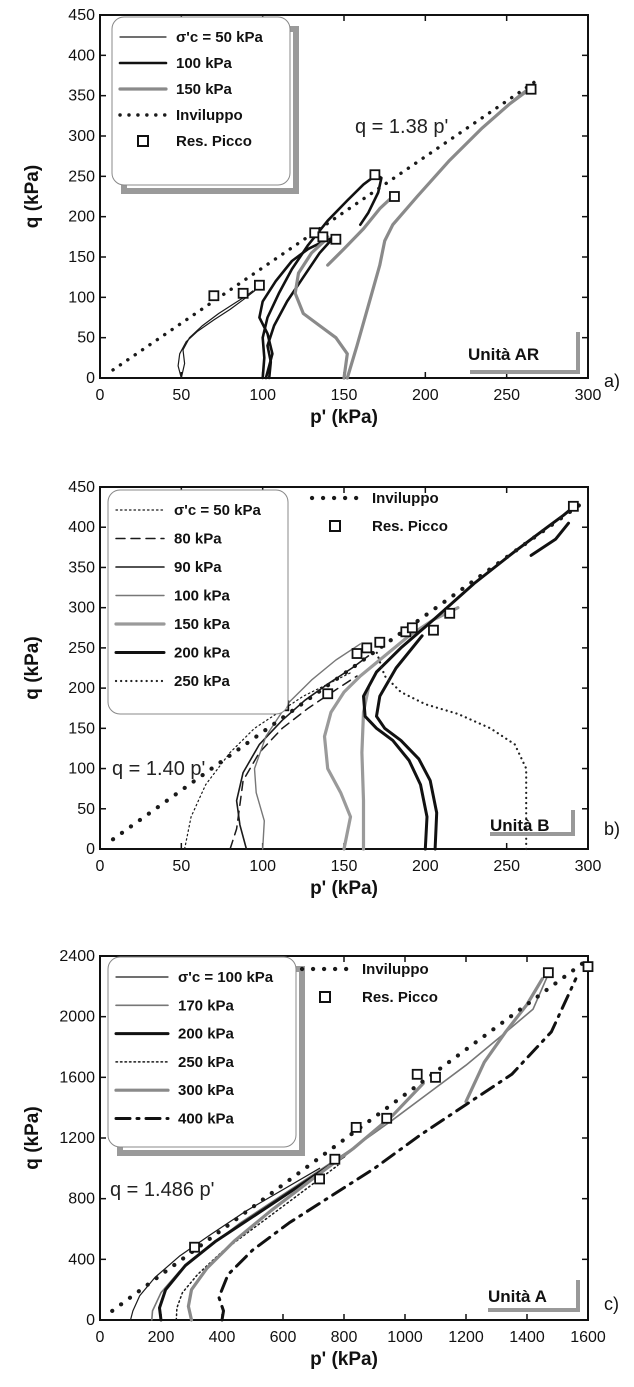 The height and width of the screenshot is (1387, 634). I want to click on x-tick-label: 600, so click(283, 1337).